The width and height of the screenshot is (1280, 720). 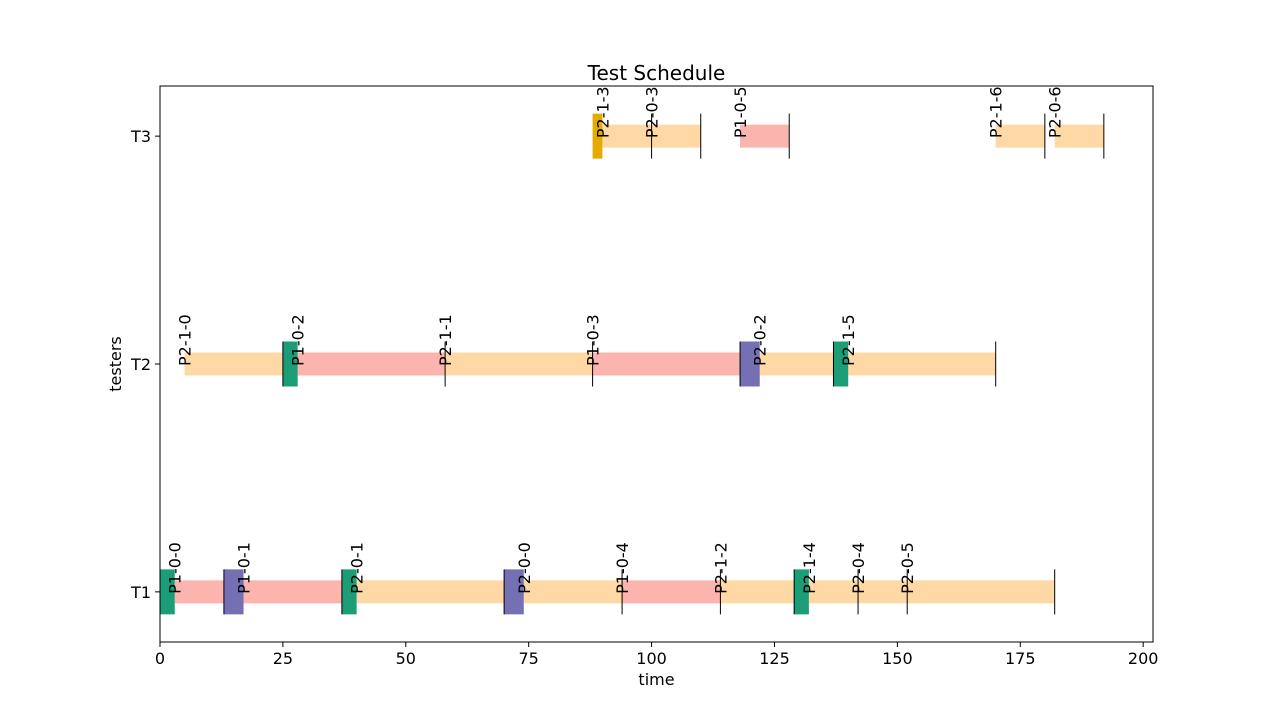 What do you see at coordinates (656, 73) in the screenshot?
I see `chart-title: Test Schedule` at bounding box center [656, 73].